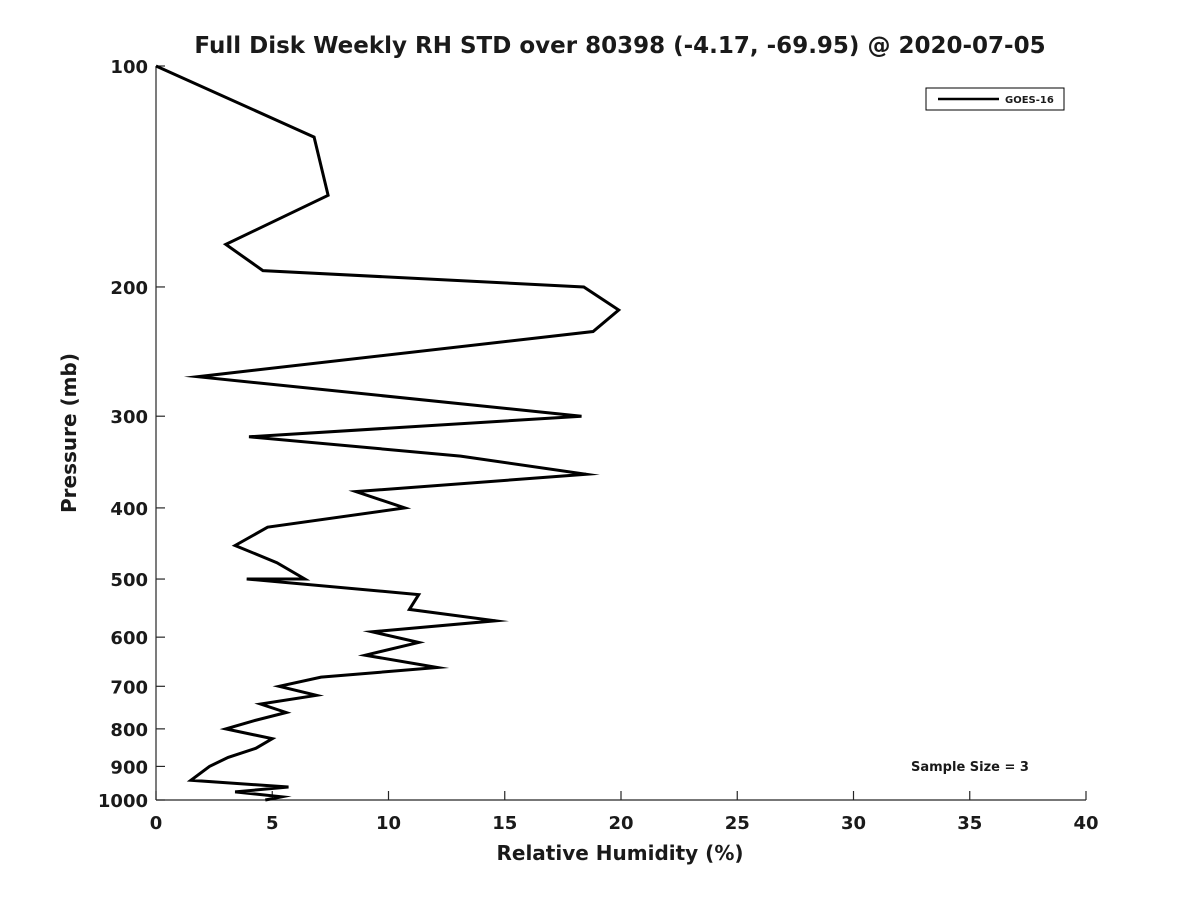 Image resolution: width=1200 pixels, height=900 pixels. Describe the element at coordinates (619, 853) in the screenshot. I see `x-axis-label: Relative Humidity (%)` at that location.